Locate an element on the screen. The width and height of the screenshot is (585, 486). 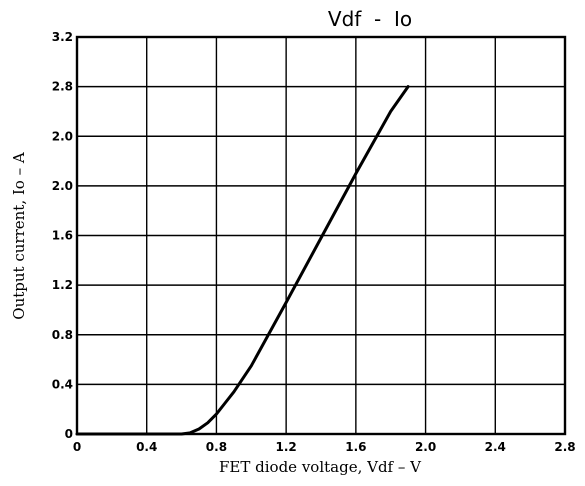
y-tick-labels: 0 0.4 0.8 1.2 1.6 2.0 2.0 2.8 3.2 is located at coordinates (62, 235).